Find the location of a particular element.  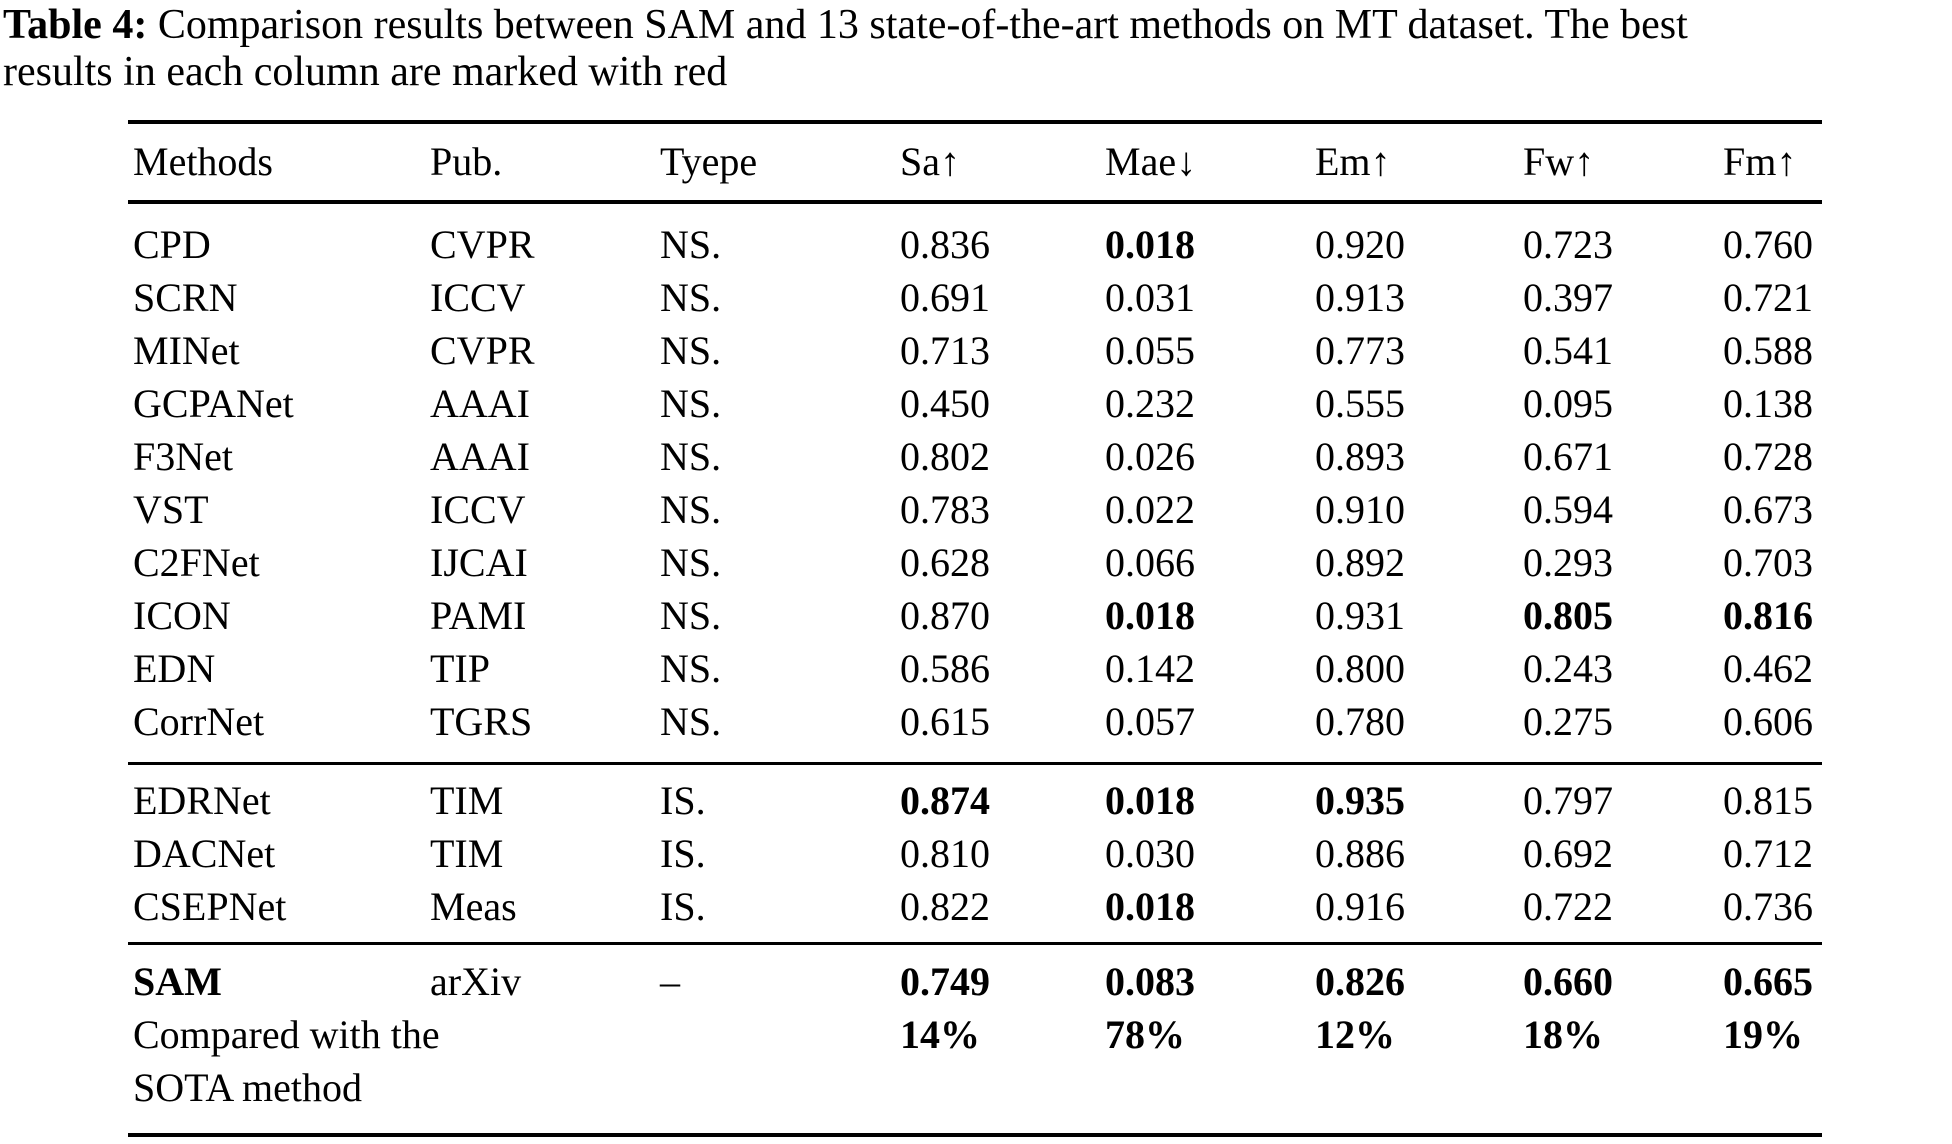

cell-sa: 0.810 is located at coordinates (945, 853).